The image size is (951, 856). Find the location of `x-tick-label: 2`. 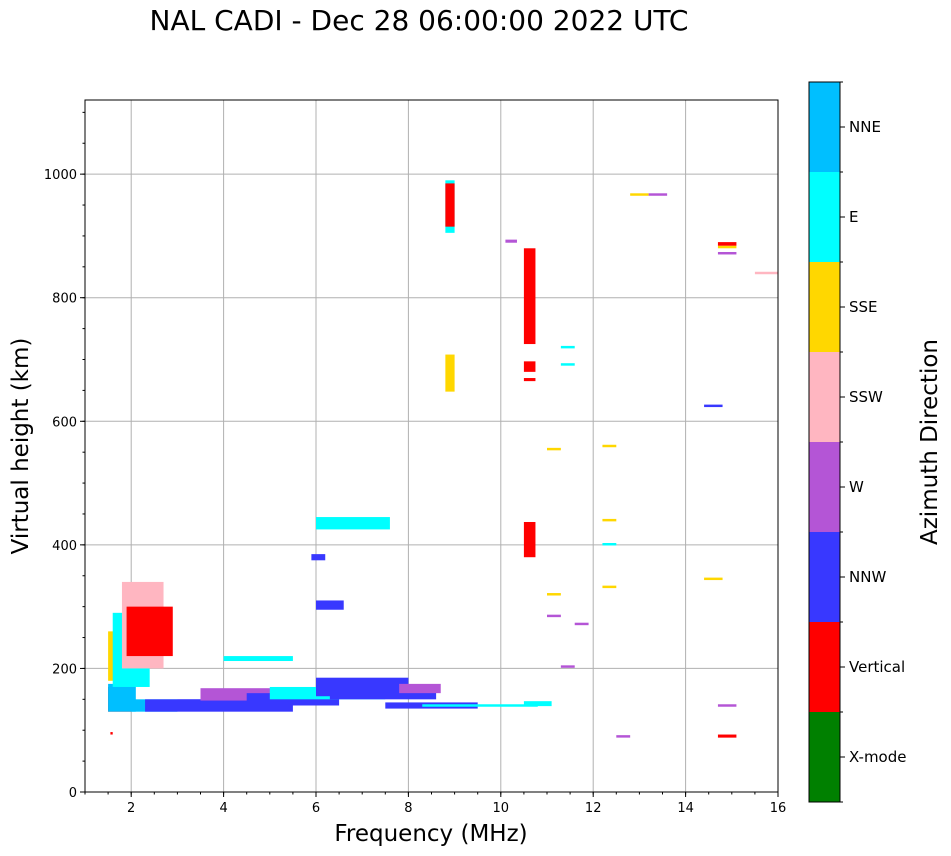

x-tick-label: 2 is located at coordinates (131, 808).